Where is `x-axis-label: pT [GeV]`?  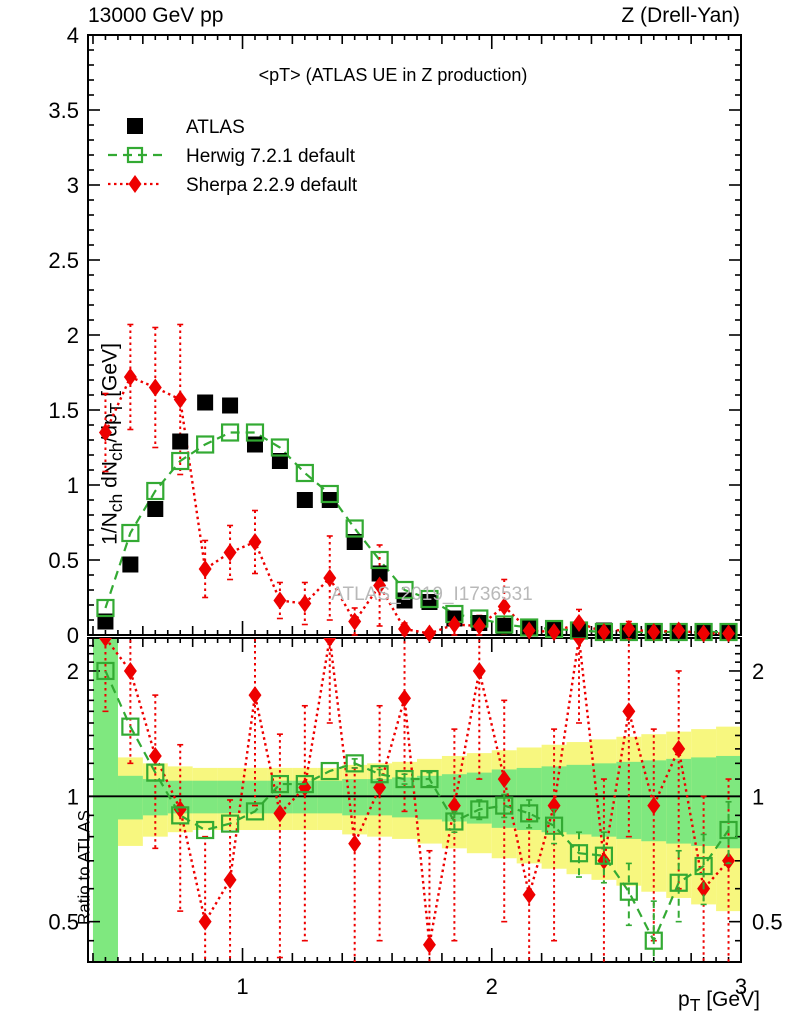
x-axis-label: pT [GeV] is located at coordinates (719, 1002).